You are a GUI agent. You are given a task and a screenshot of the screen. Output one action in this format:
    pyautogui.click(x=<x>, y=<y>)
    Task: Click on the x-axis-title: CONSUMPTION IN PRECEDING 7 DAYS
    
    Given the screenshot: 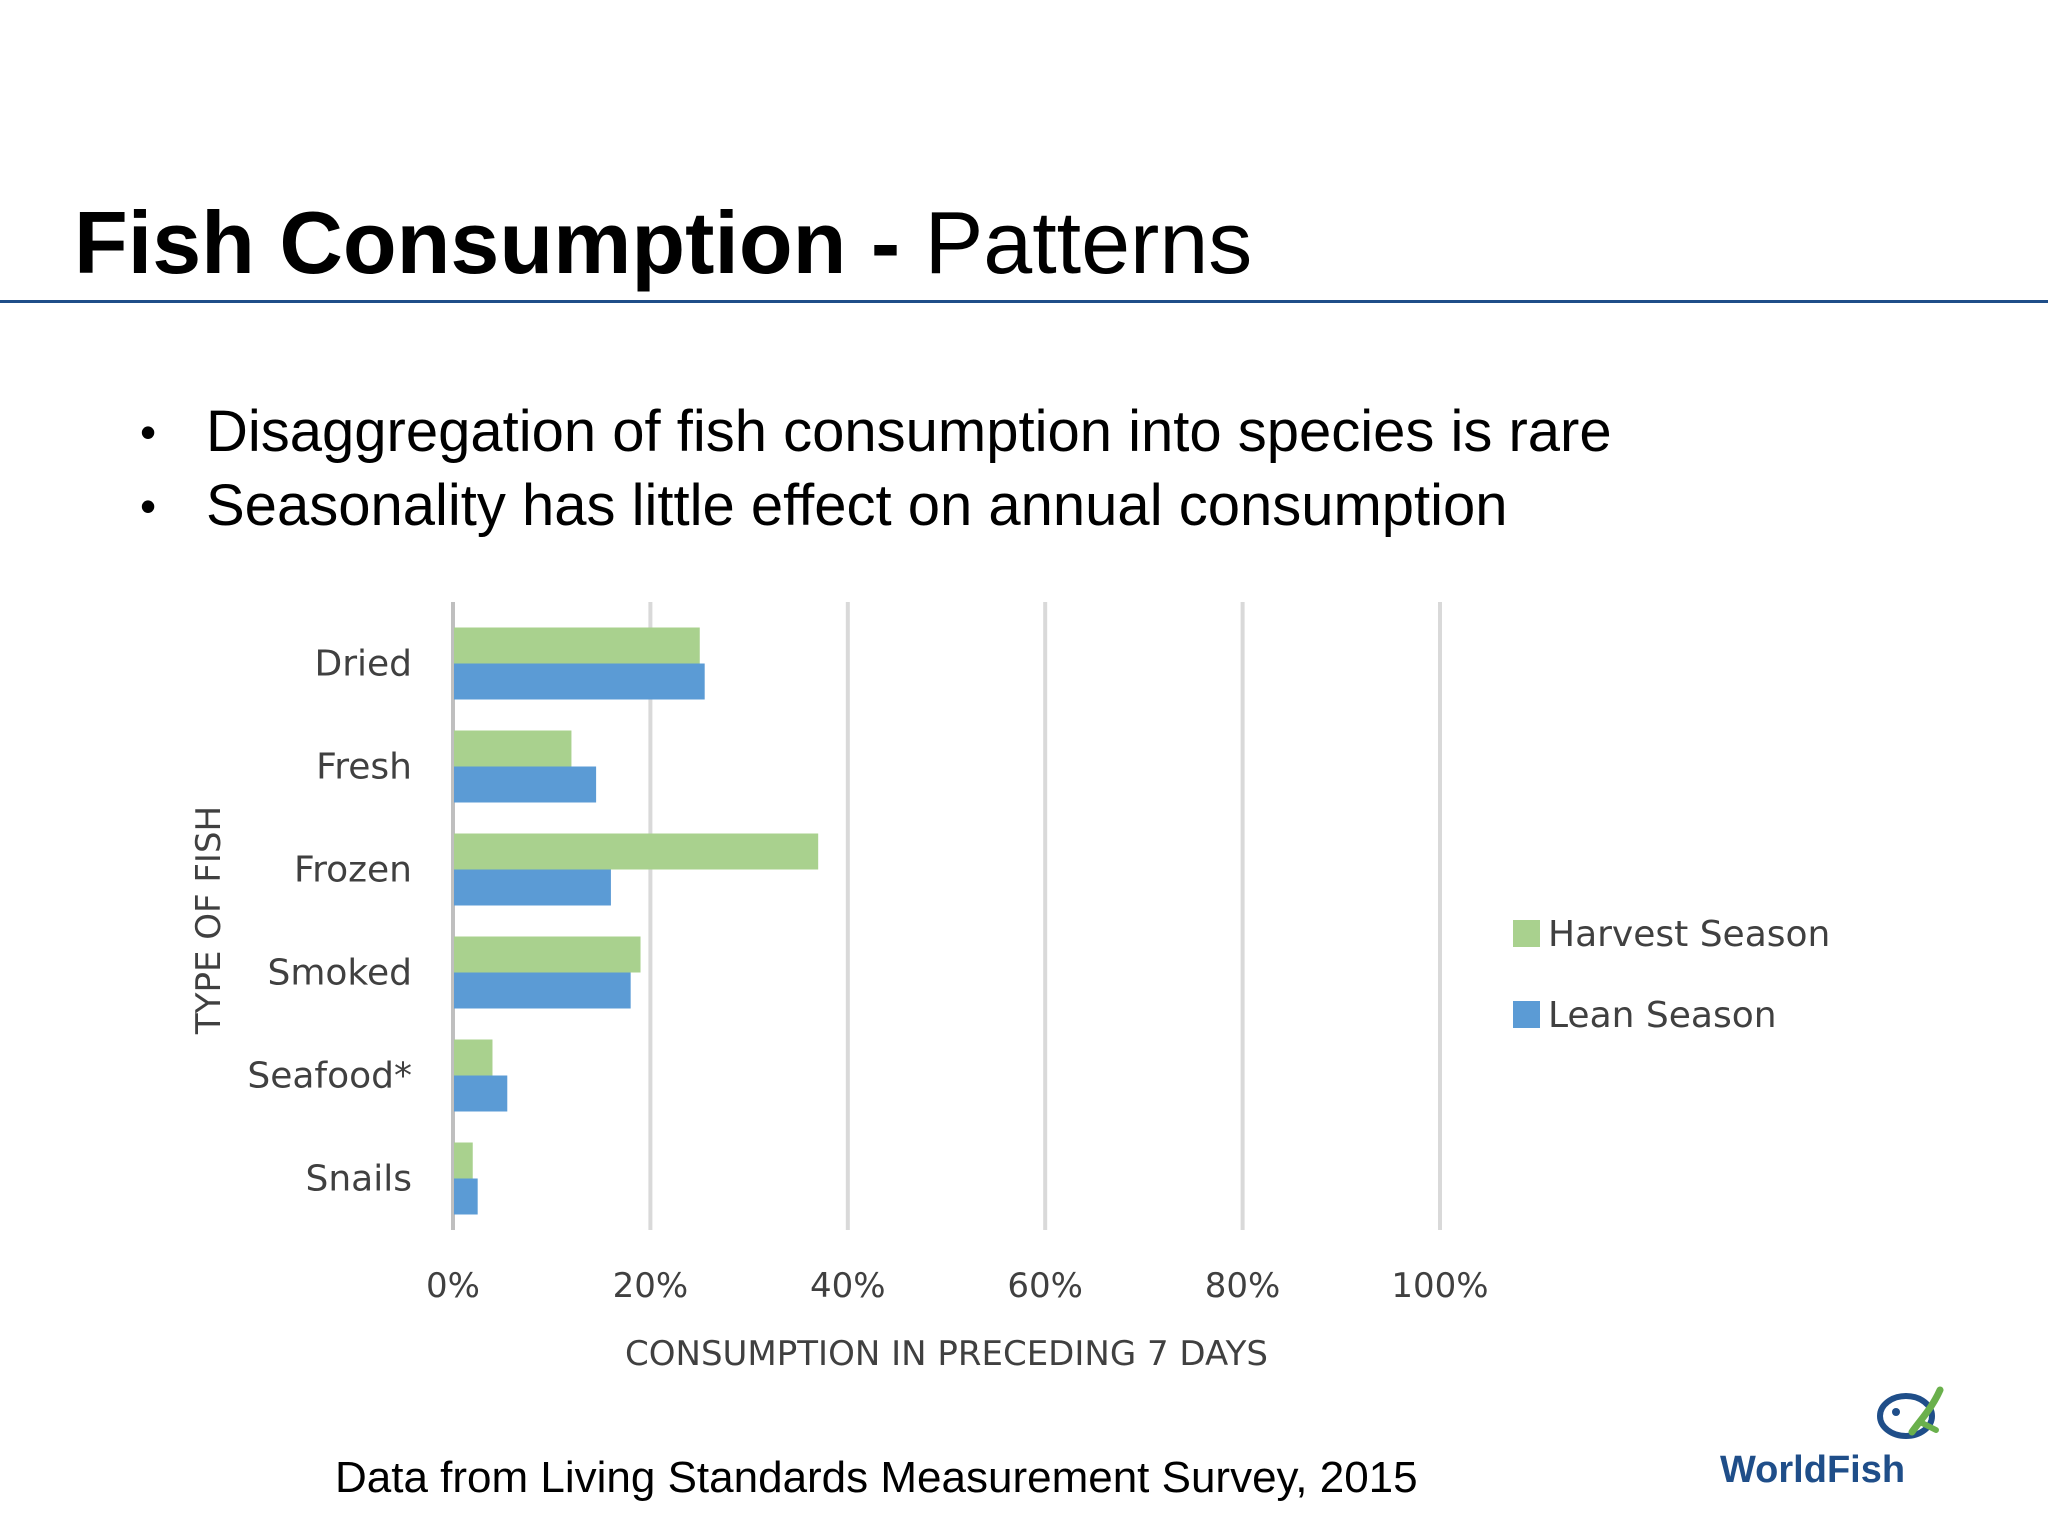 What is the action you would take?
    pyautogui.click(x=946, y=1354)
    